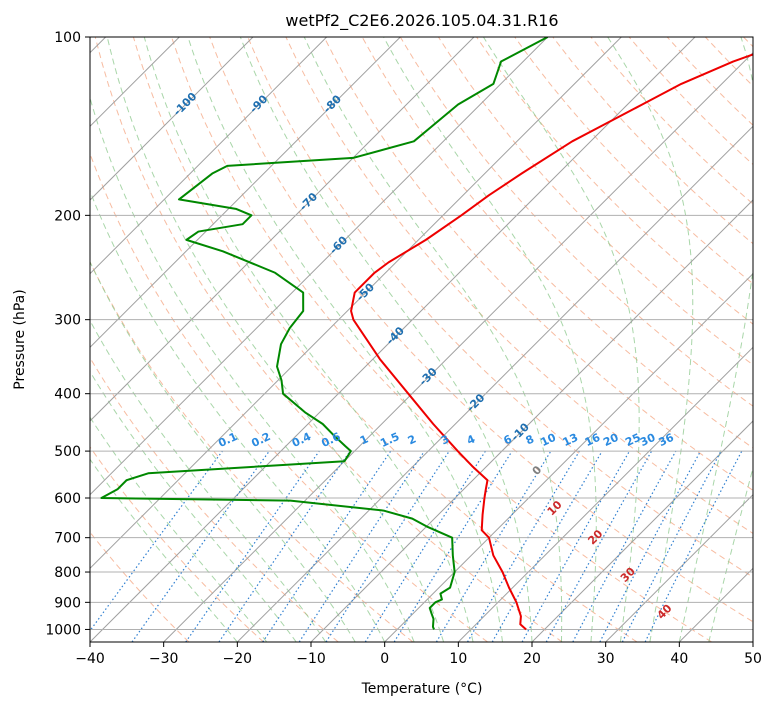 The image size is (775, 708). What do you see at coordinates (63, 630) in the screenshot?
I see `y-axis-tick-label: 1000` at bounding box center [63, 630].